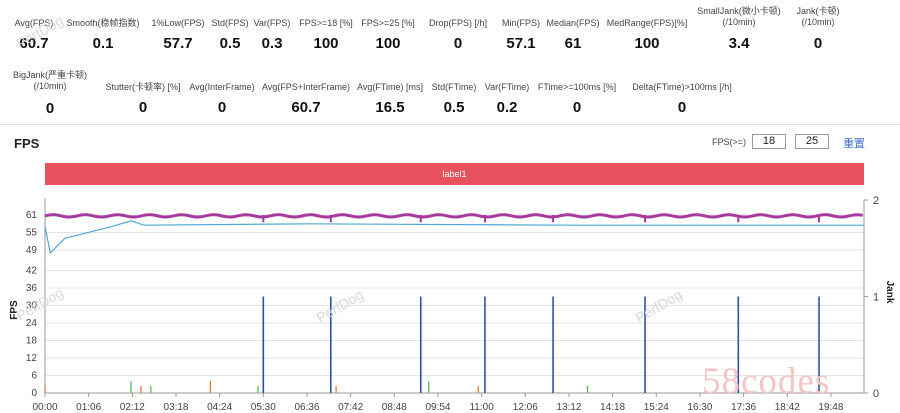  I want to click on metric-min-fps: Min(FPS) 57.1, so click(521, 35).